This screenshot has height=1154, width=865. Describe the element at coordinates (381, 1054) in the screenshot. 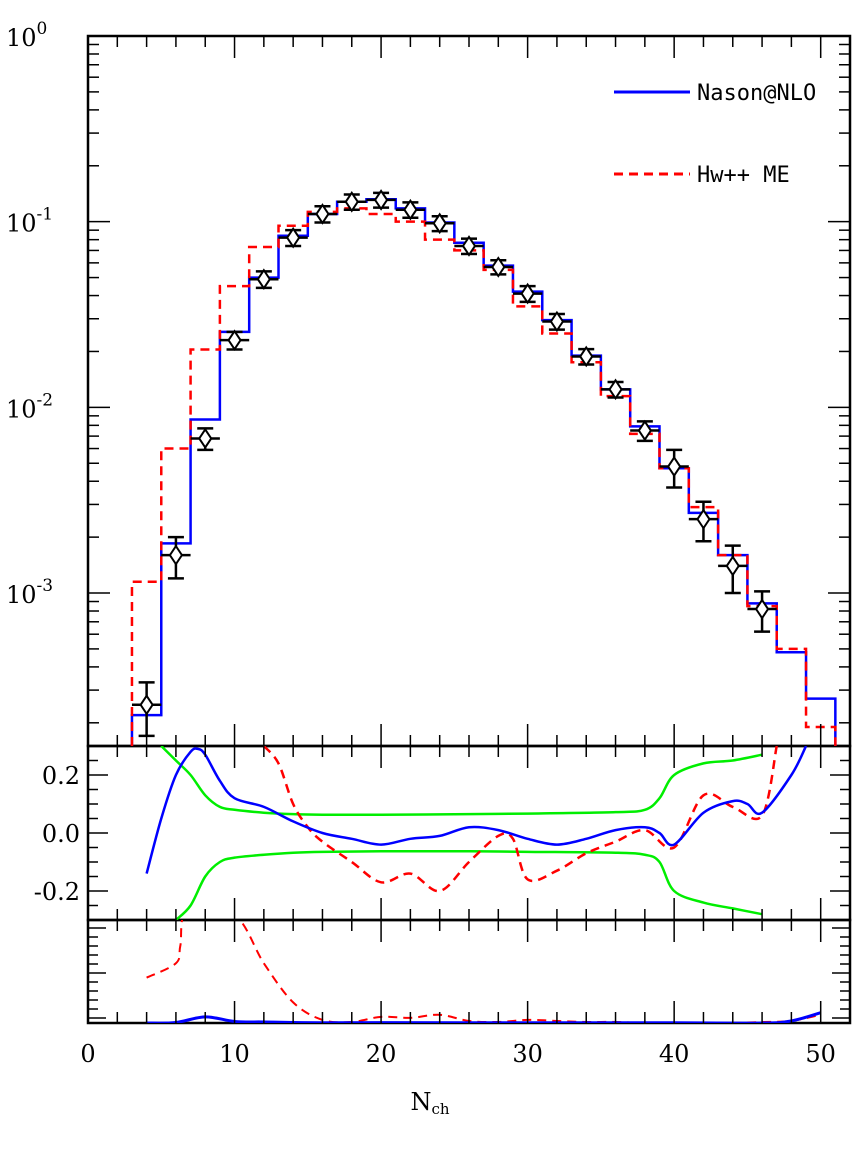

I see `x-tick-label: 20` at that location.